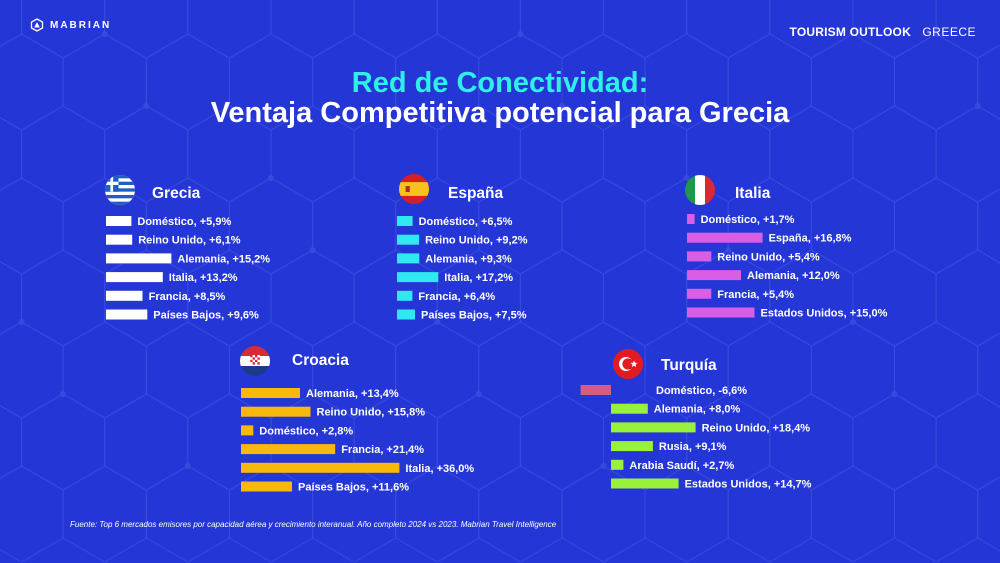 The height and width of the screenshot is (563, 1000). What do you see at coordinates (352, 394) in the screenshot?
I see `bar-label: Alemania, +13,4%` at bounding box center [352, 394].